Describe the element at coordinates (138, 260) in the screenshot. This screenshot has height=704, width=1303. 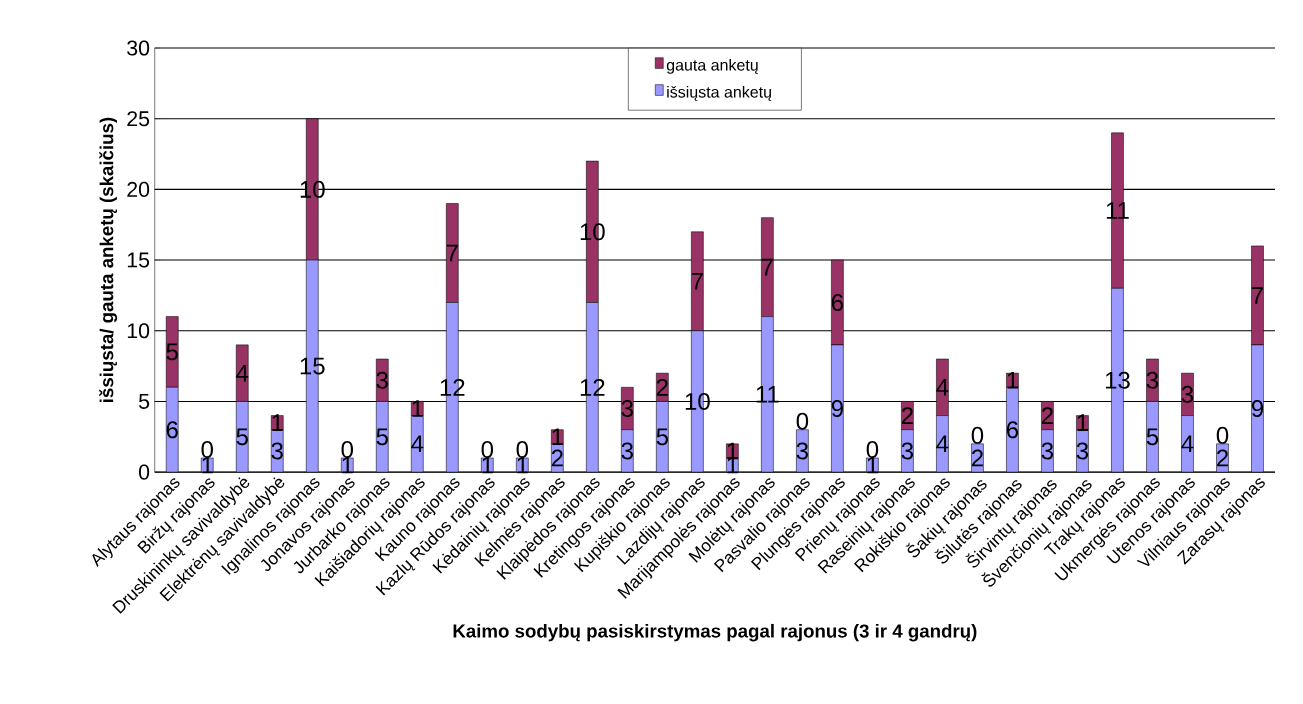
I see `y-tick-label: 15` at that location.